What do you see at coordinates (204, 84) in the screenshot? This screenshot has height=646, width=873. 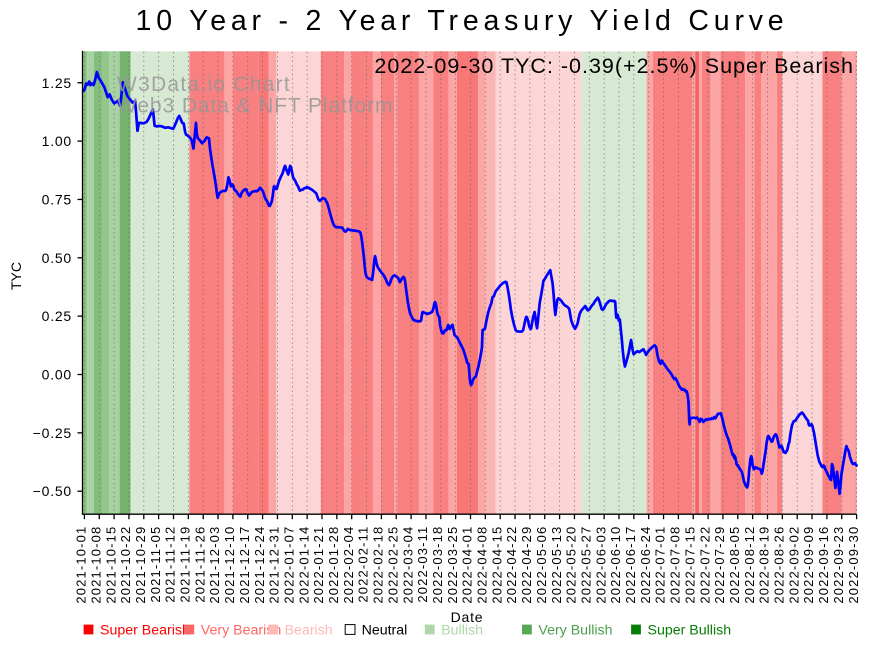 I see `svg-text: W3Data.io Chart` at bounding box center [204, 84].